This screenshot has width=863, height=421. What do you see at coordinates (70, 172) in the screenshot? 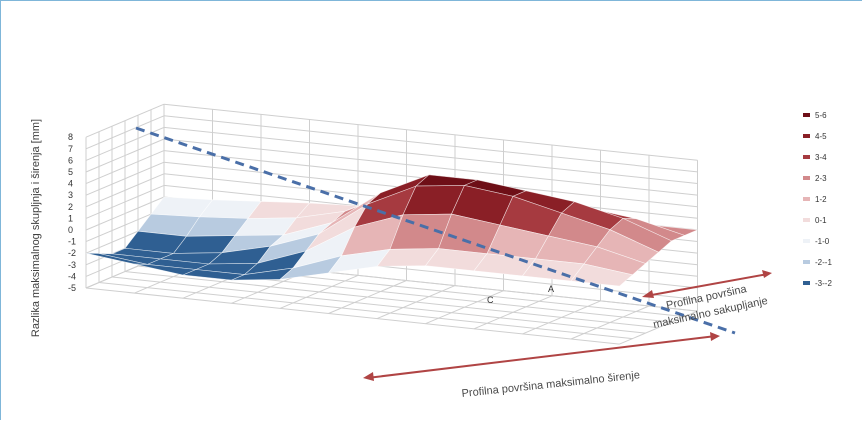
I see `z-tick-label: 5` at bounding box center [70, 172].